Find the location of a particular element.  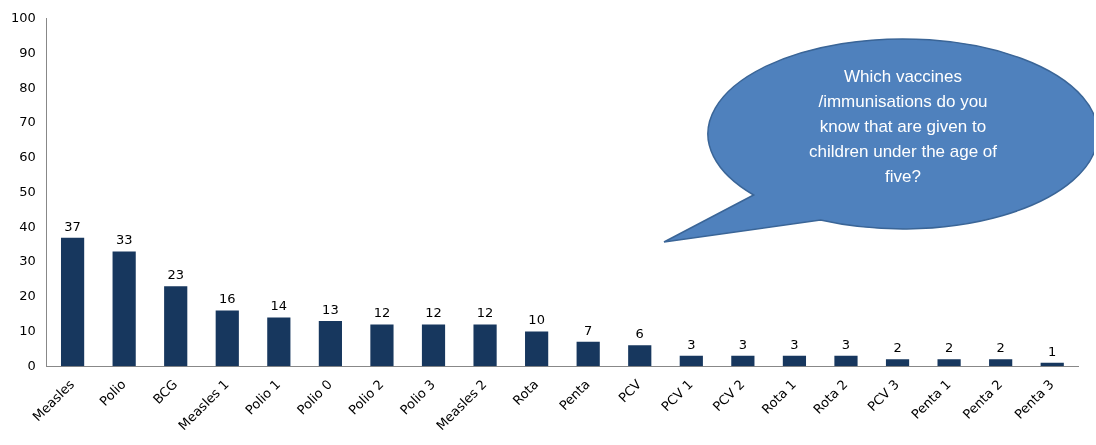

y-tick-label: 70 is located at coordinates (27, 122).